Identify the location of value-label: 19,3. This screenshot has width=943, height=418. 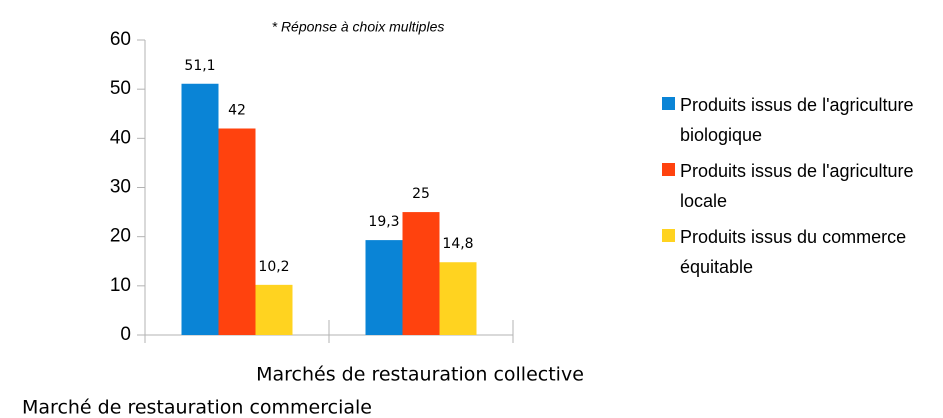
(383, 222).